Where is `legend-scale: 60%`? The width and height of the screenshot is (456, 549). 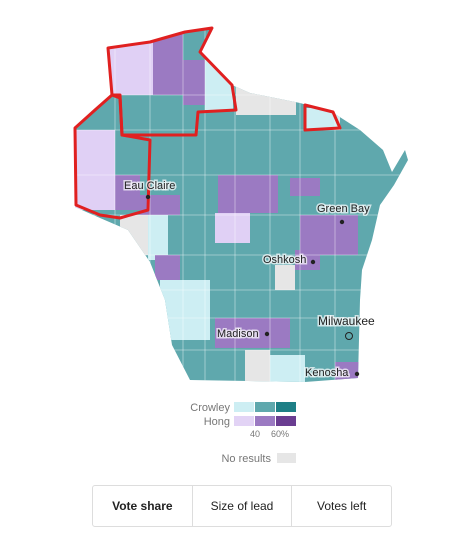 legend-scale: 60% is located at coordinates (280, 434).